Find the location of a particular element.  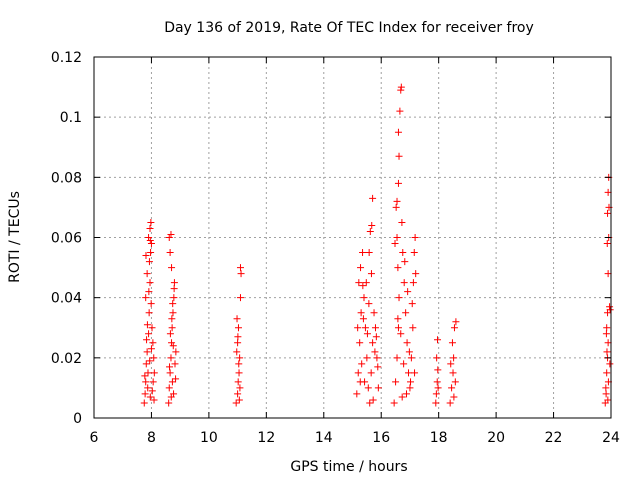

y-tick-label: 0 is located at coordinates (77, 419).